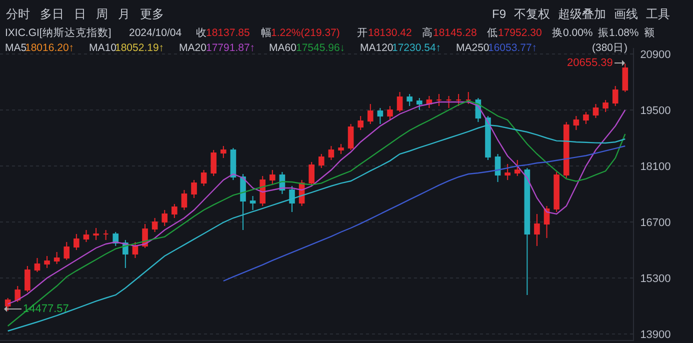 The height and width of the screenshot is (343, 693). I want to click on annotation: 17545.96↓, so click(321, 48).